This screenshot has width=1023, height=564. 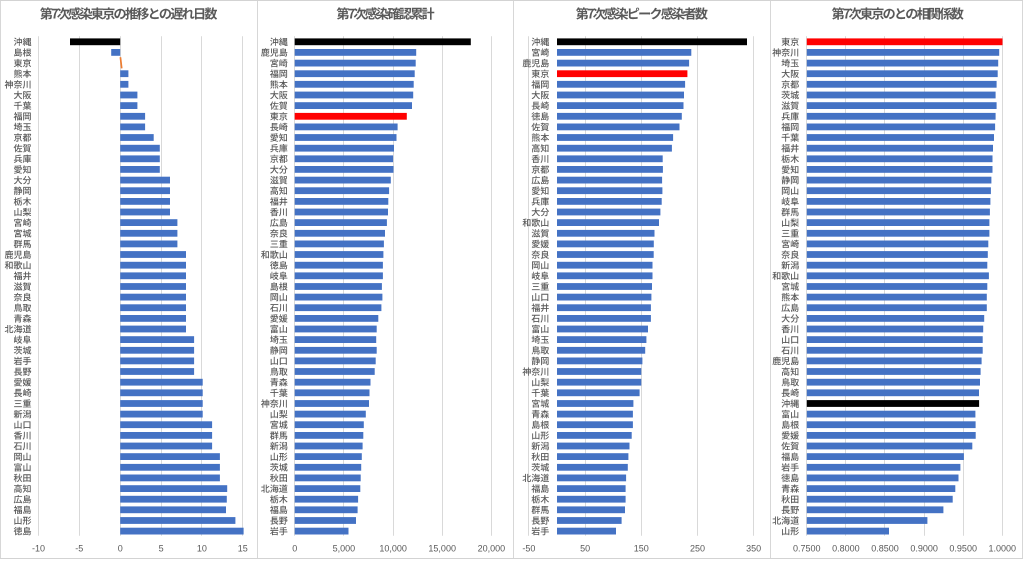 What do you see at coordinates (924, 549) in the screenshot?
I see `svg-text: 0.9000` at bounding box center [924, 549].